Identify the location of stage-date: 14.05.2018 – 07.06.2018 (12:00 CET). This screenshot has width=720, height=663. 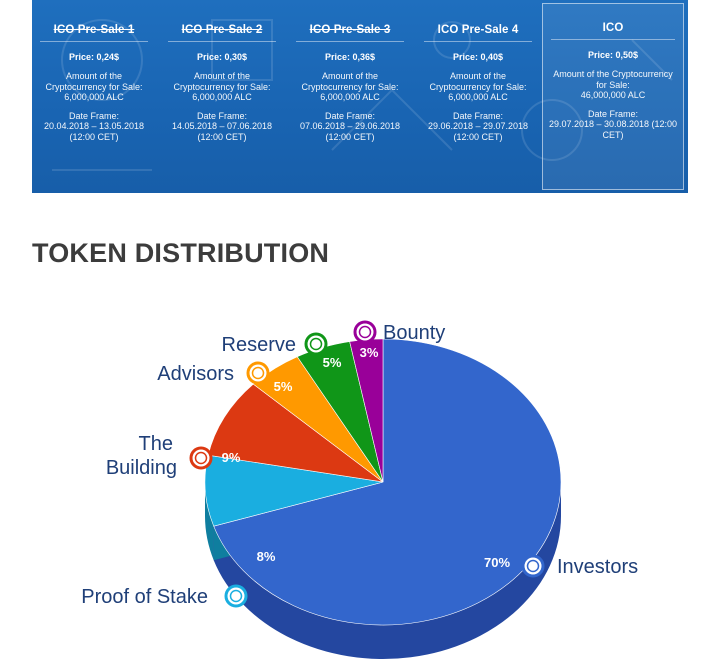
(222, 131).